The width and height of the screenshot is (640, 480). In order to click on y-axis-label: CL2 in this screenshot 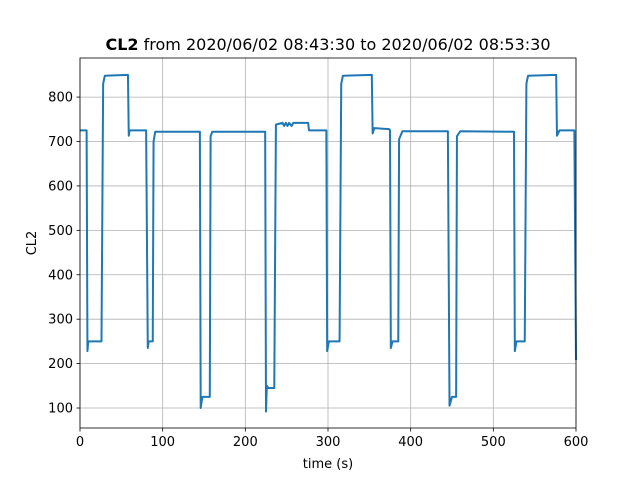, I will do `click(32, 243)`.